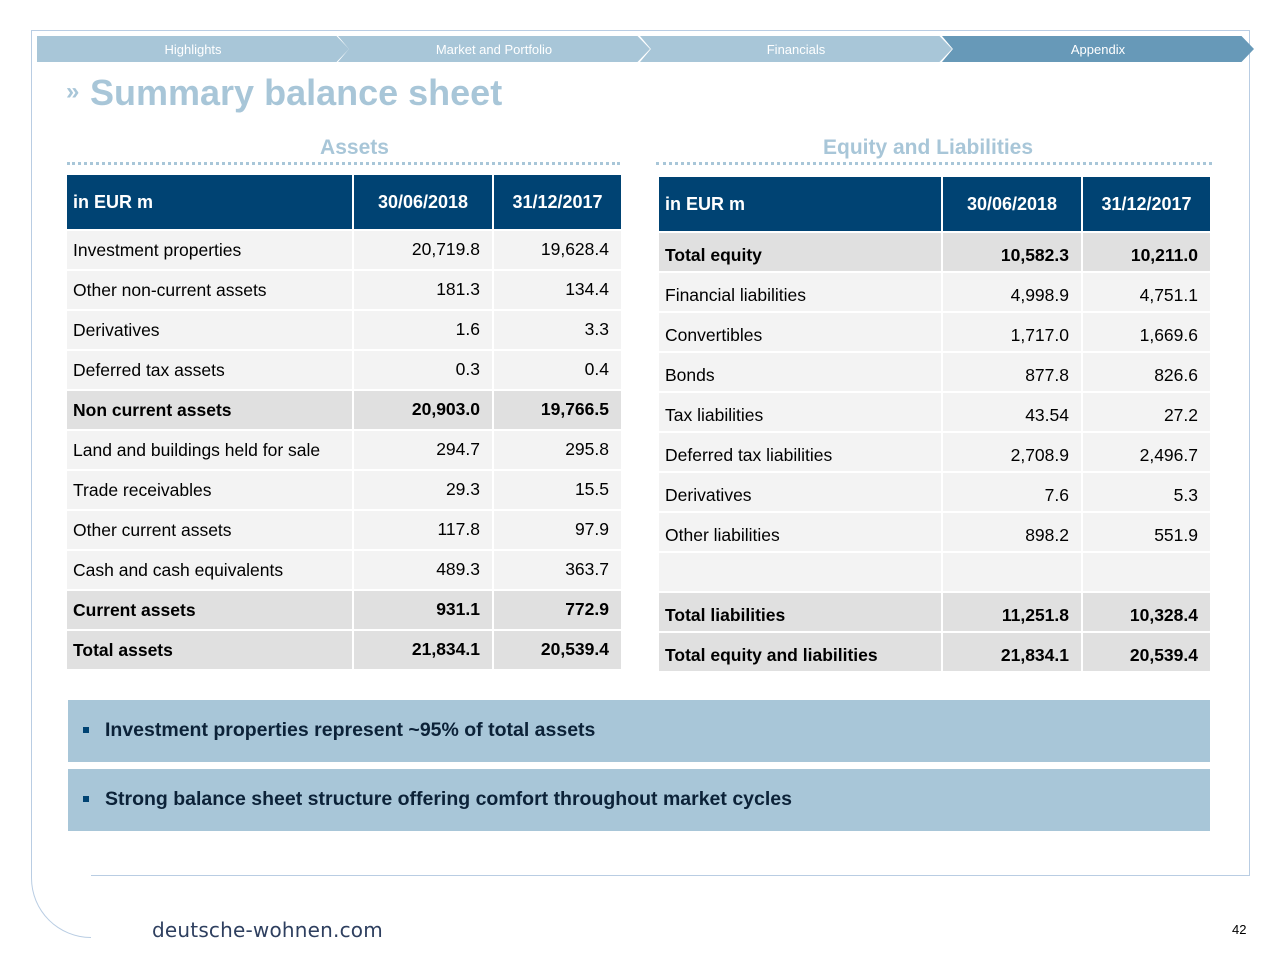  What do you see at coordinates (193, 49) in the screenshot?
I see `nav-tab-highlights: Highlights` at bounding box center [193, 49].